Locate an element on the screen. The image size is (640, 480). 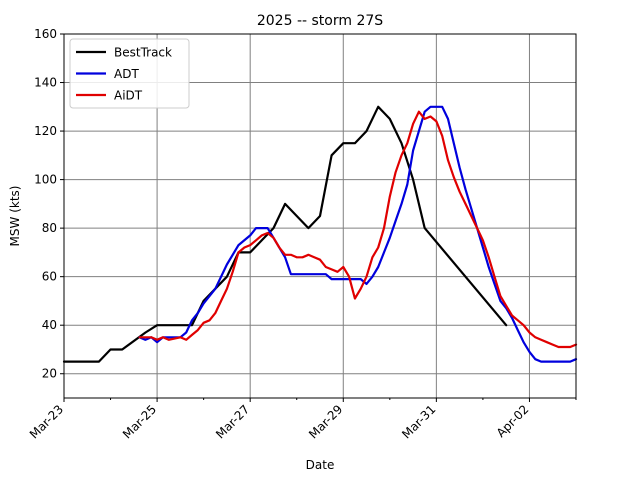
legend-label-adt: ADT is located at coordinates (126, 74).